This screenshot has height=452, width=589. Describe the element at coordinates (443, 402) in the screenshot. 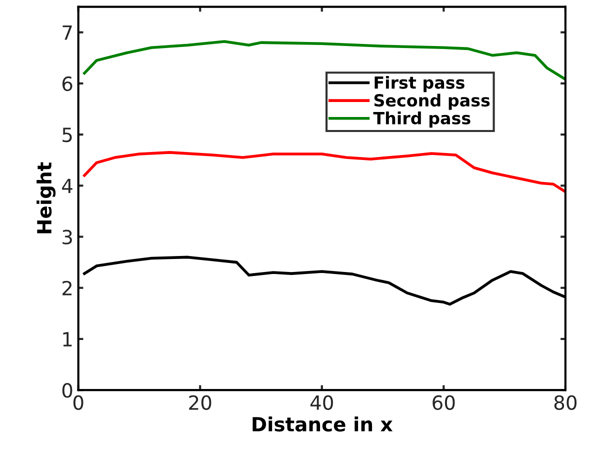

I see `x-tick-label: 60` at that location.